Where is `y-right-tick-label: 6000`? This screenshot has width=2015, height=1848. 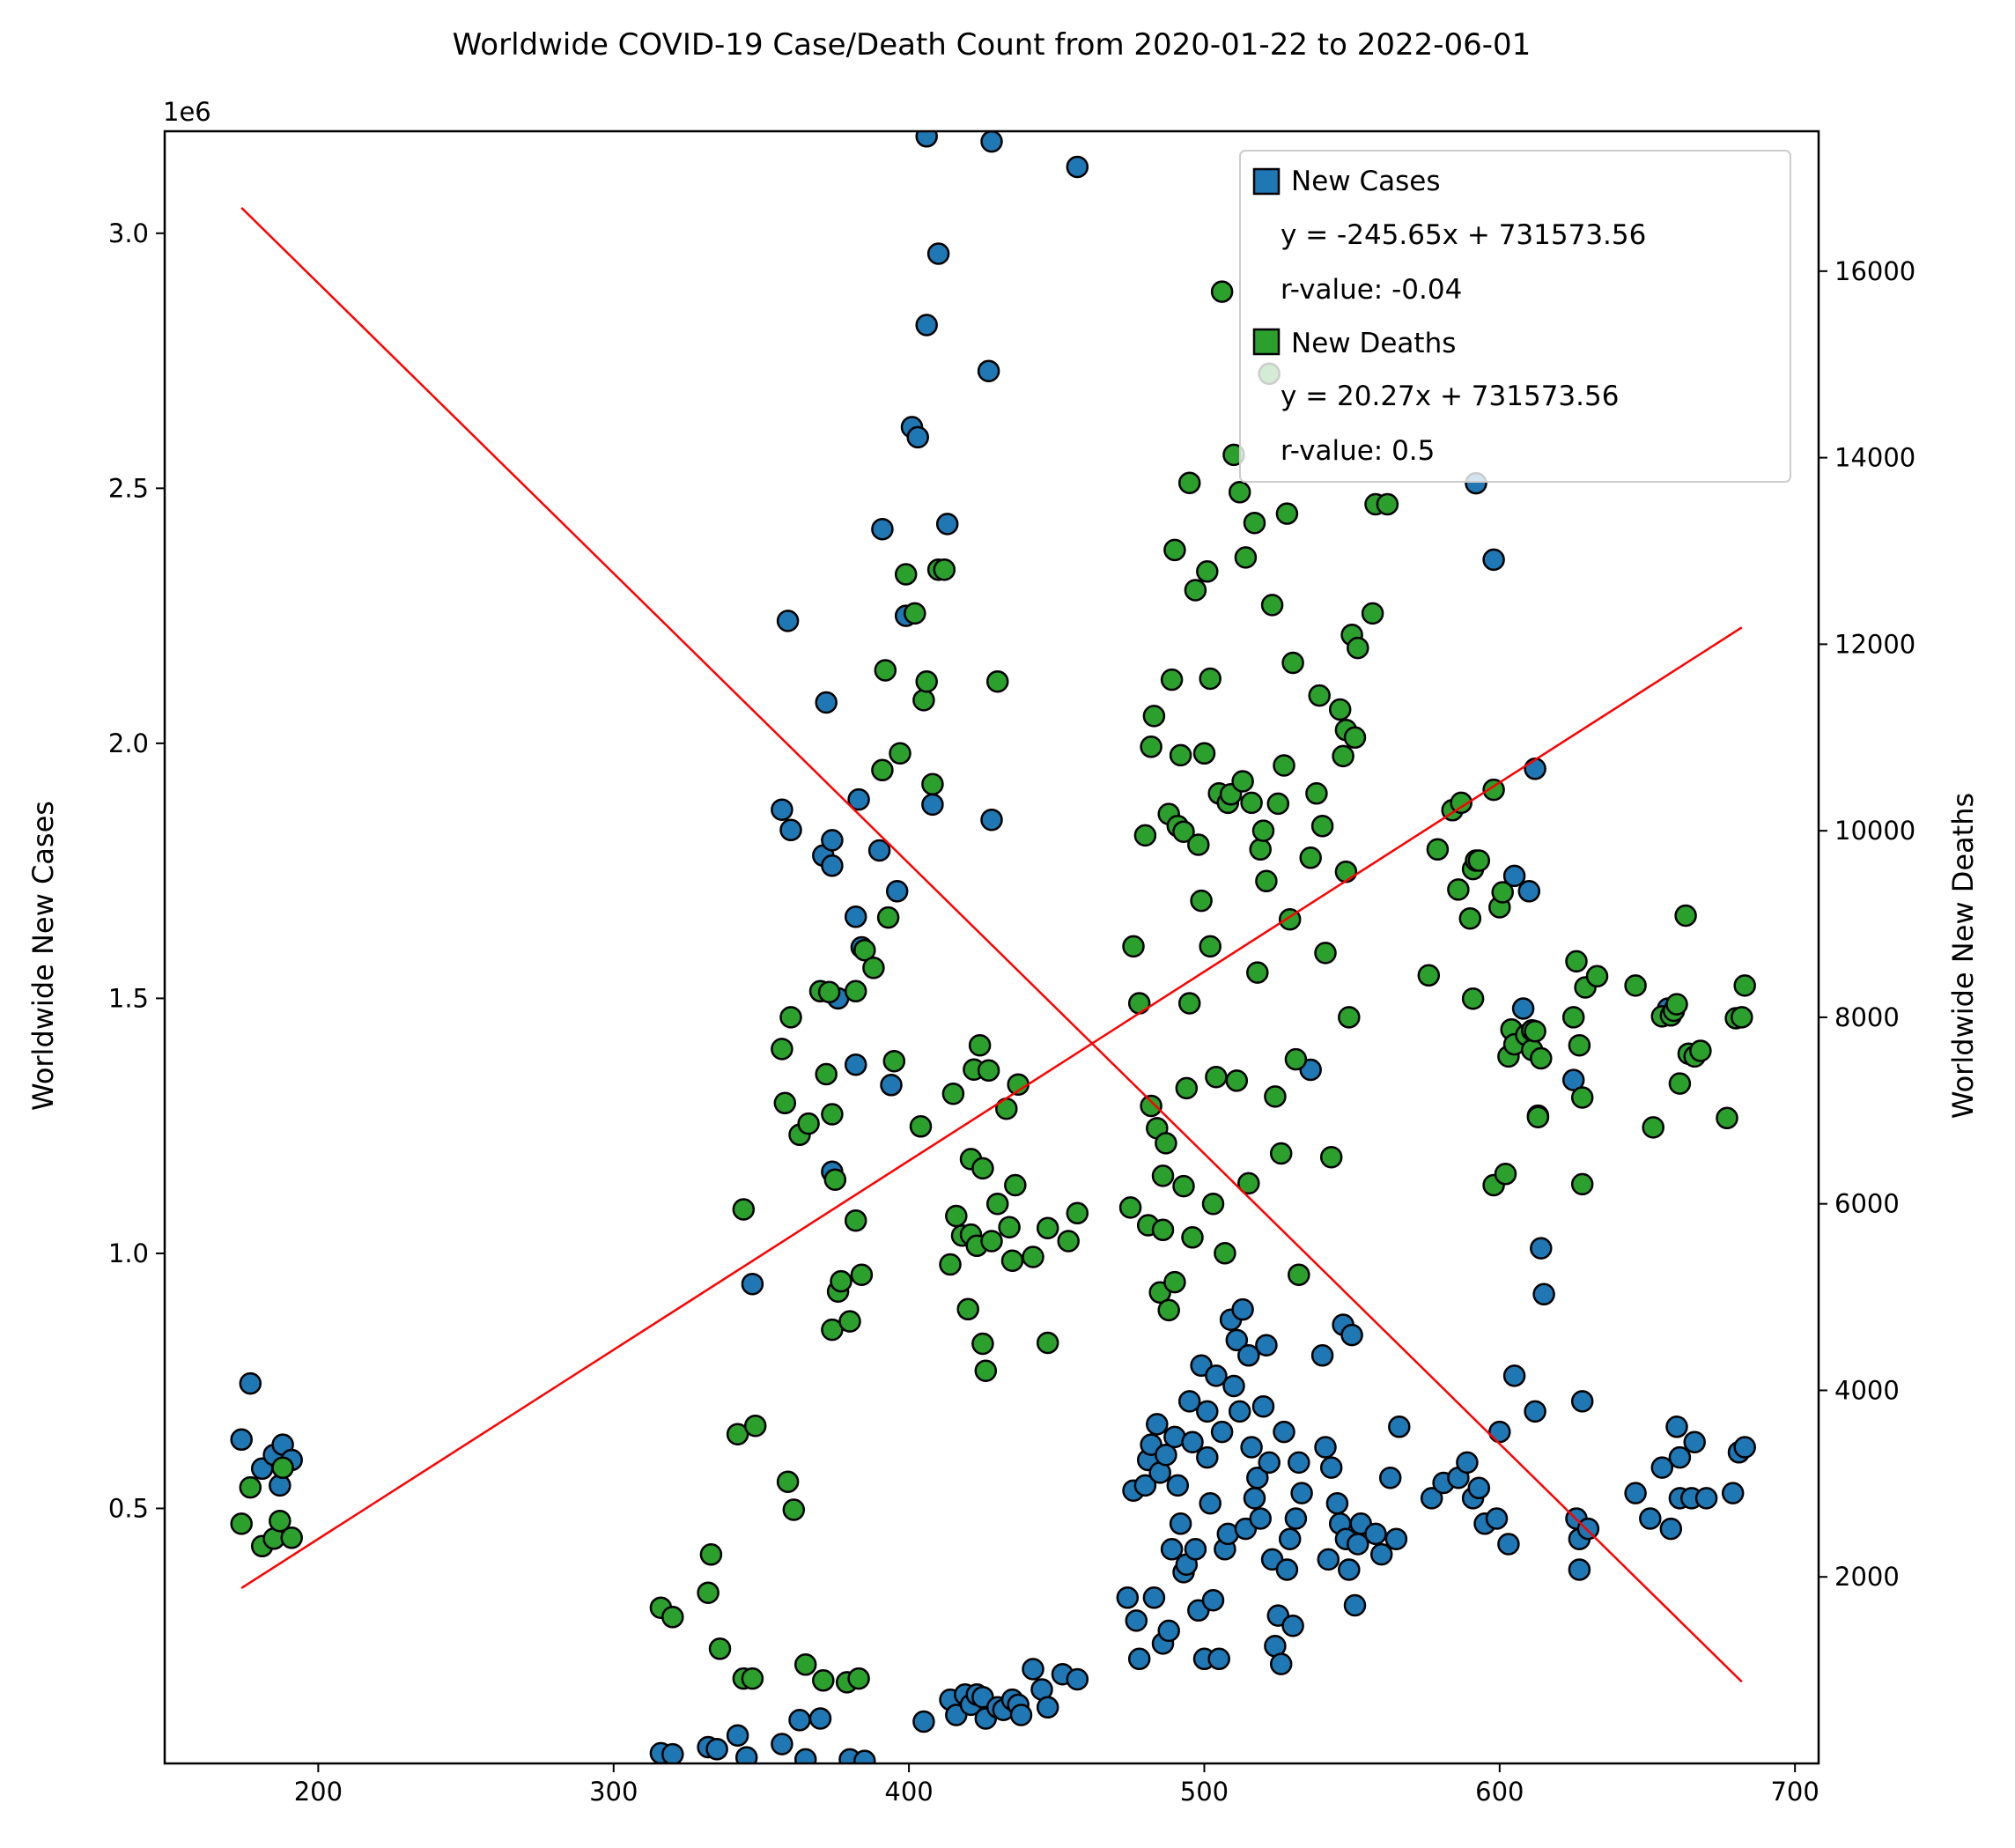 y-right-tick-label: 6000 is located at coordinates (1867, 1204).